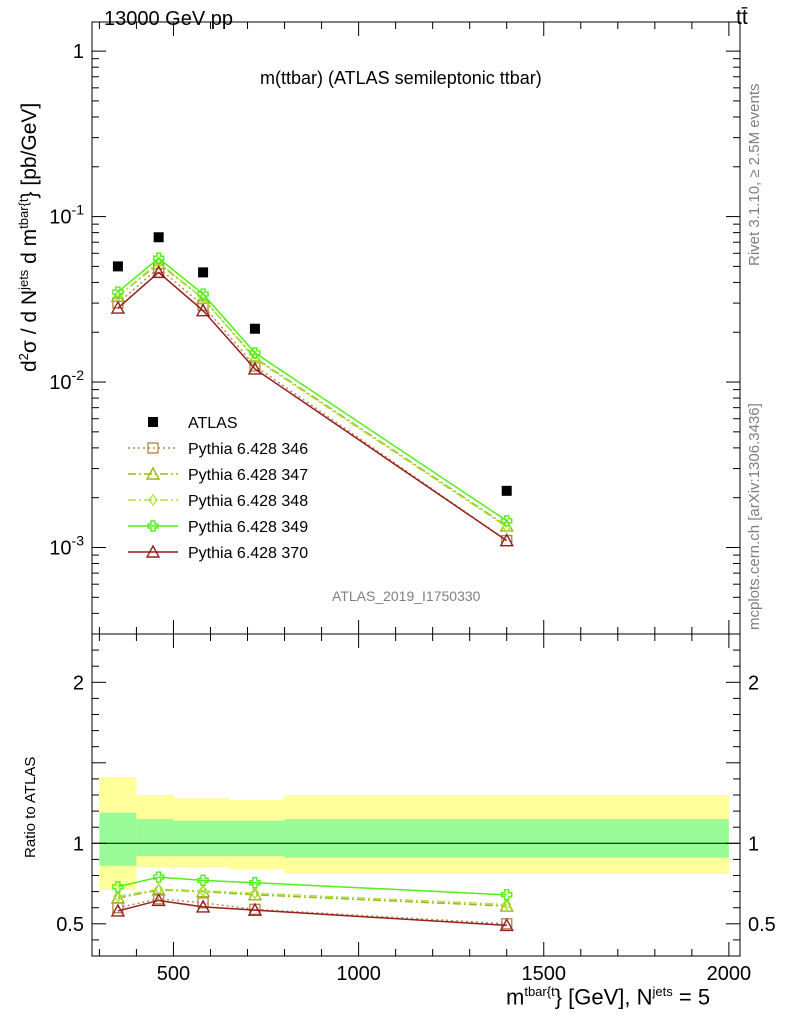 Image resolution: width=786 pixels, height=1024 pixels. Describe the element at coordinates (66, 215) in the screenshot. I see `y-tick-label: 10⁻¹` at that location.